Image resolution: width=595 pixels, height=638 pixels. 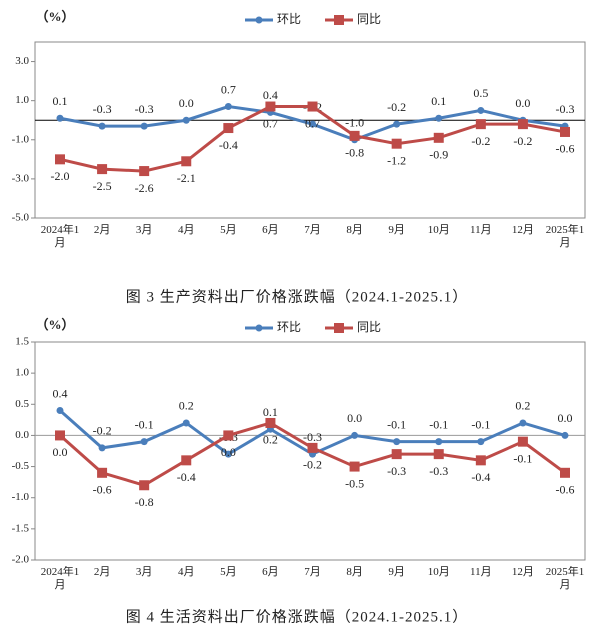 I want to click on value-label: 0.4, so click(x=60, y=393).